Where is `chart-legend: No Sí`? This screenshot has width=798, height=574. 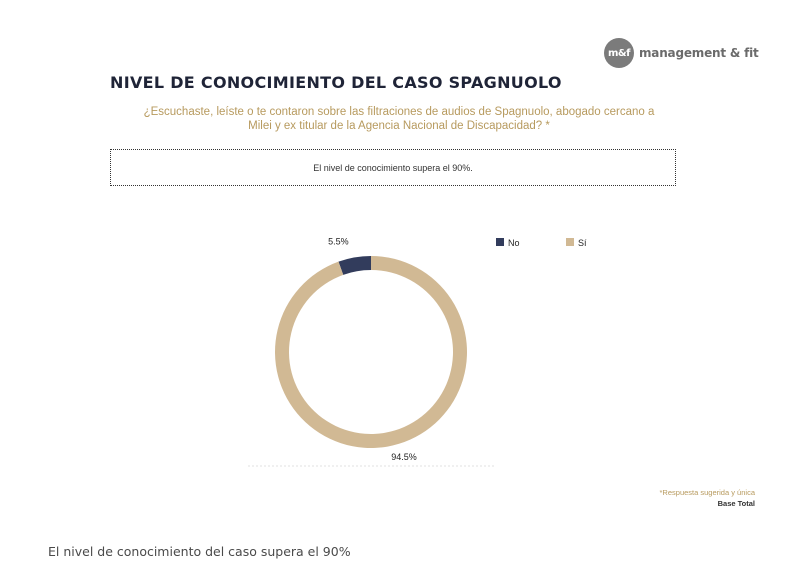 chart-legend: No Sí is located at coordinates (541, 243).